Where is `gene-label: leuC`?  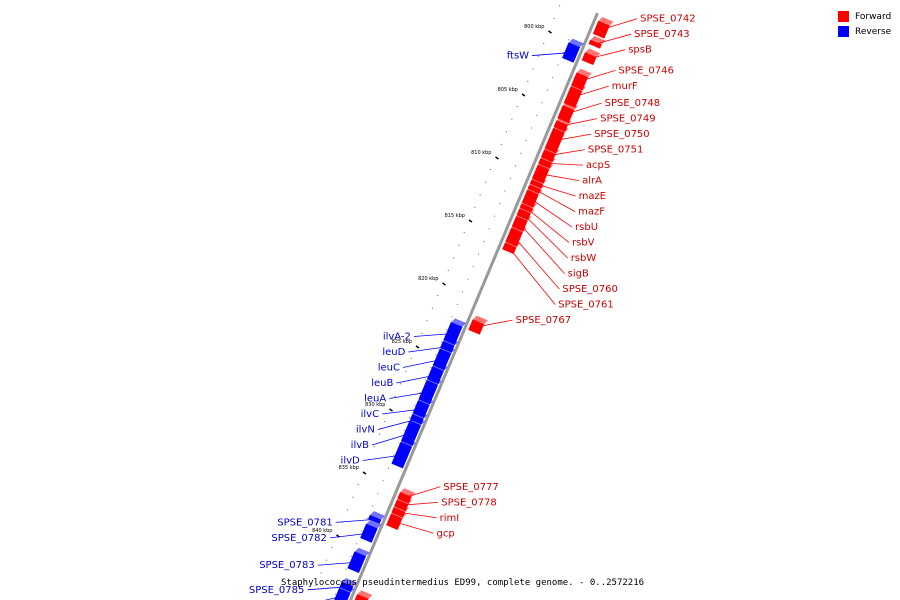 gene-label: leuC is located at coordinates (389, 368).